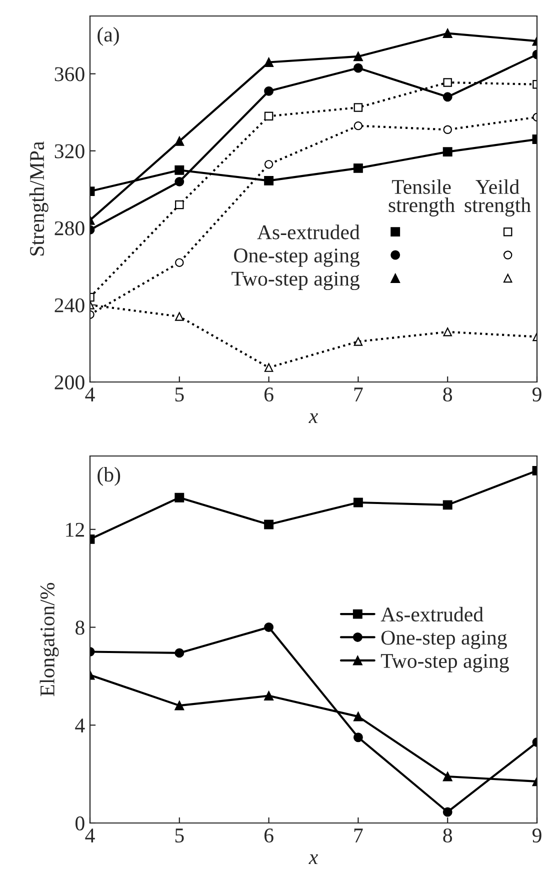 The width and height of the screenshot is (555, 870). I want to click on y-tick-label: 360, so click(69, 74).